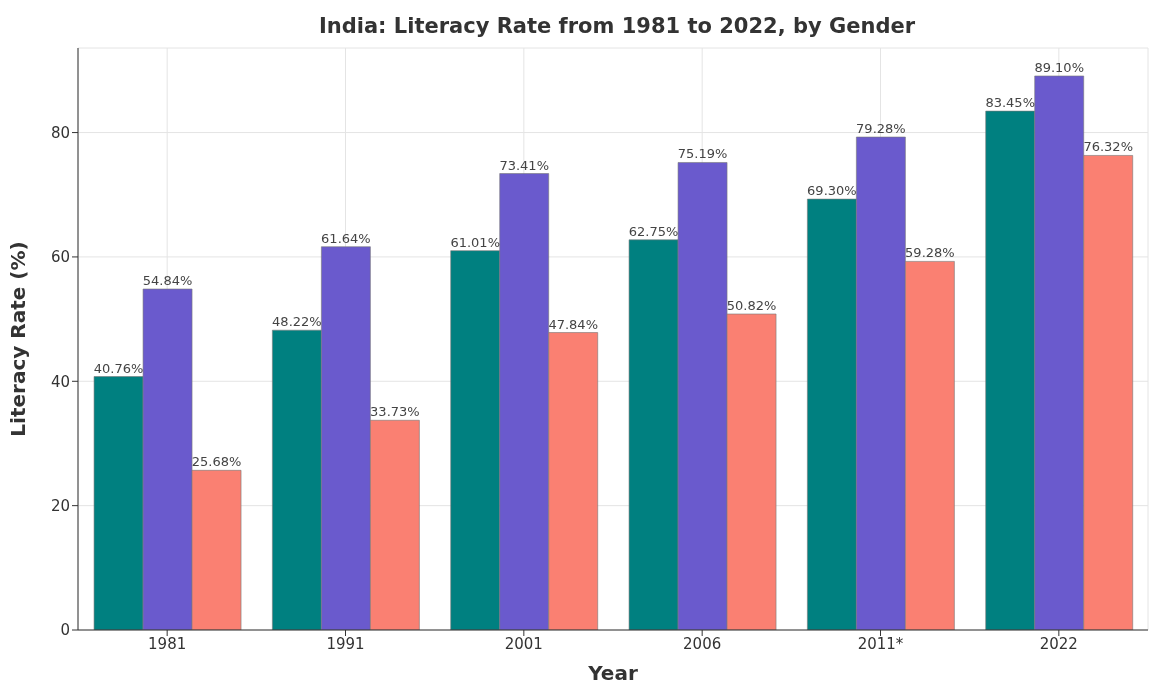 The height and width of the screenshot is (693, 1159). Describe the element at coordinates (1108, 147) in the screenshot. I see `data-label: 76.32%` at that location.